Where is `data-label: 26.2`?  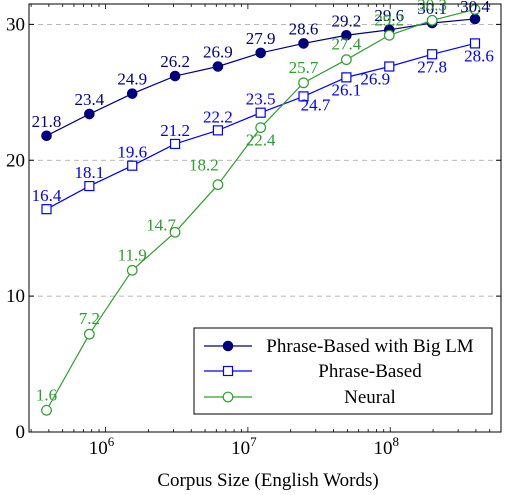
data-label: 26.2 is located at coordinates (175, 61).